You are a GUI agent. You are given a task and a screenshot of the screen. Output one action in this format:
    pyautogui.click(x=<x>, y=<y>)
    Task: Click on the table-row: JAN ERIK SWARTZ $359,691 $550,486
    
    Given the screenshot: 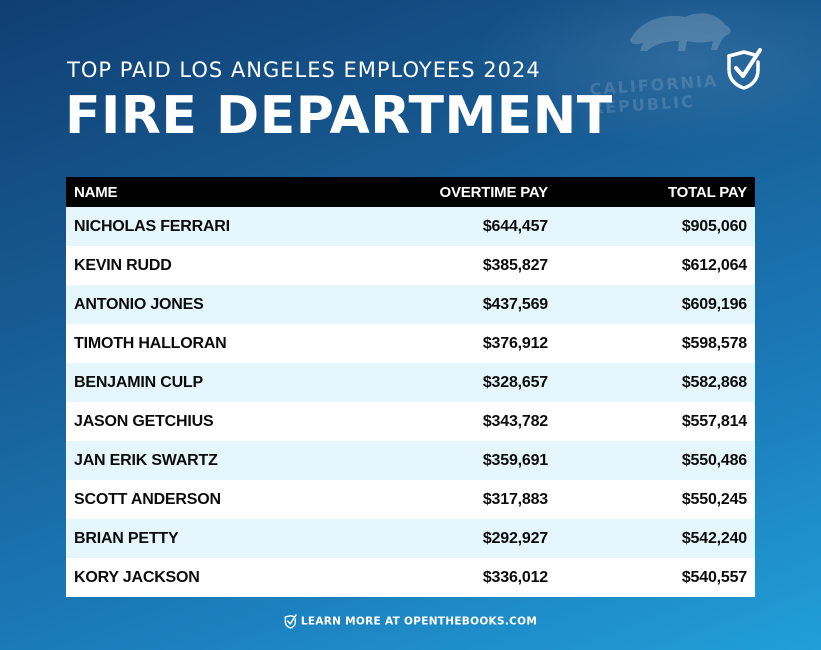 What is the action you would take?
    pyautogui.click(x=410, y=460)
    